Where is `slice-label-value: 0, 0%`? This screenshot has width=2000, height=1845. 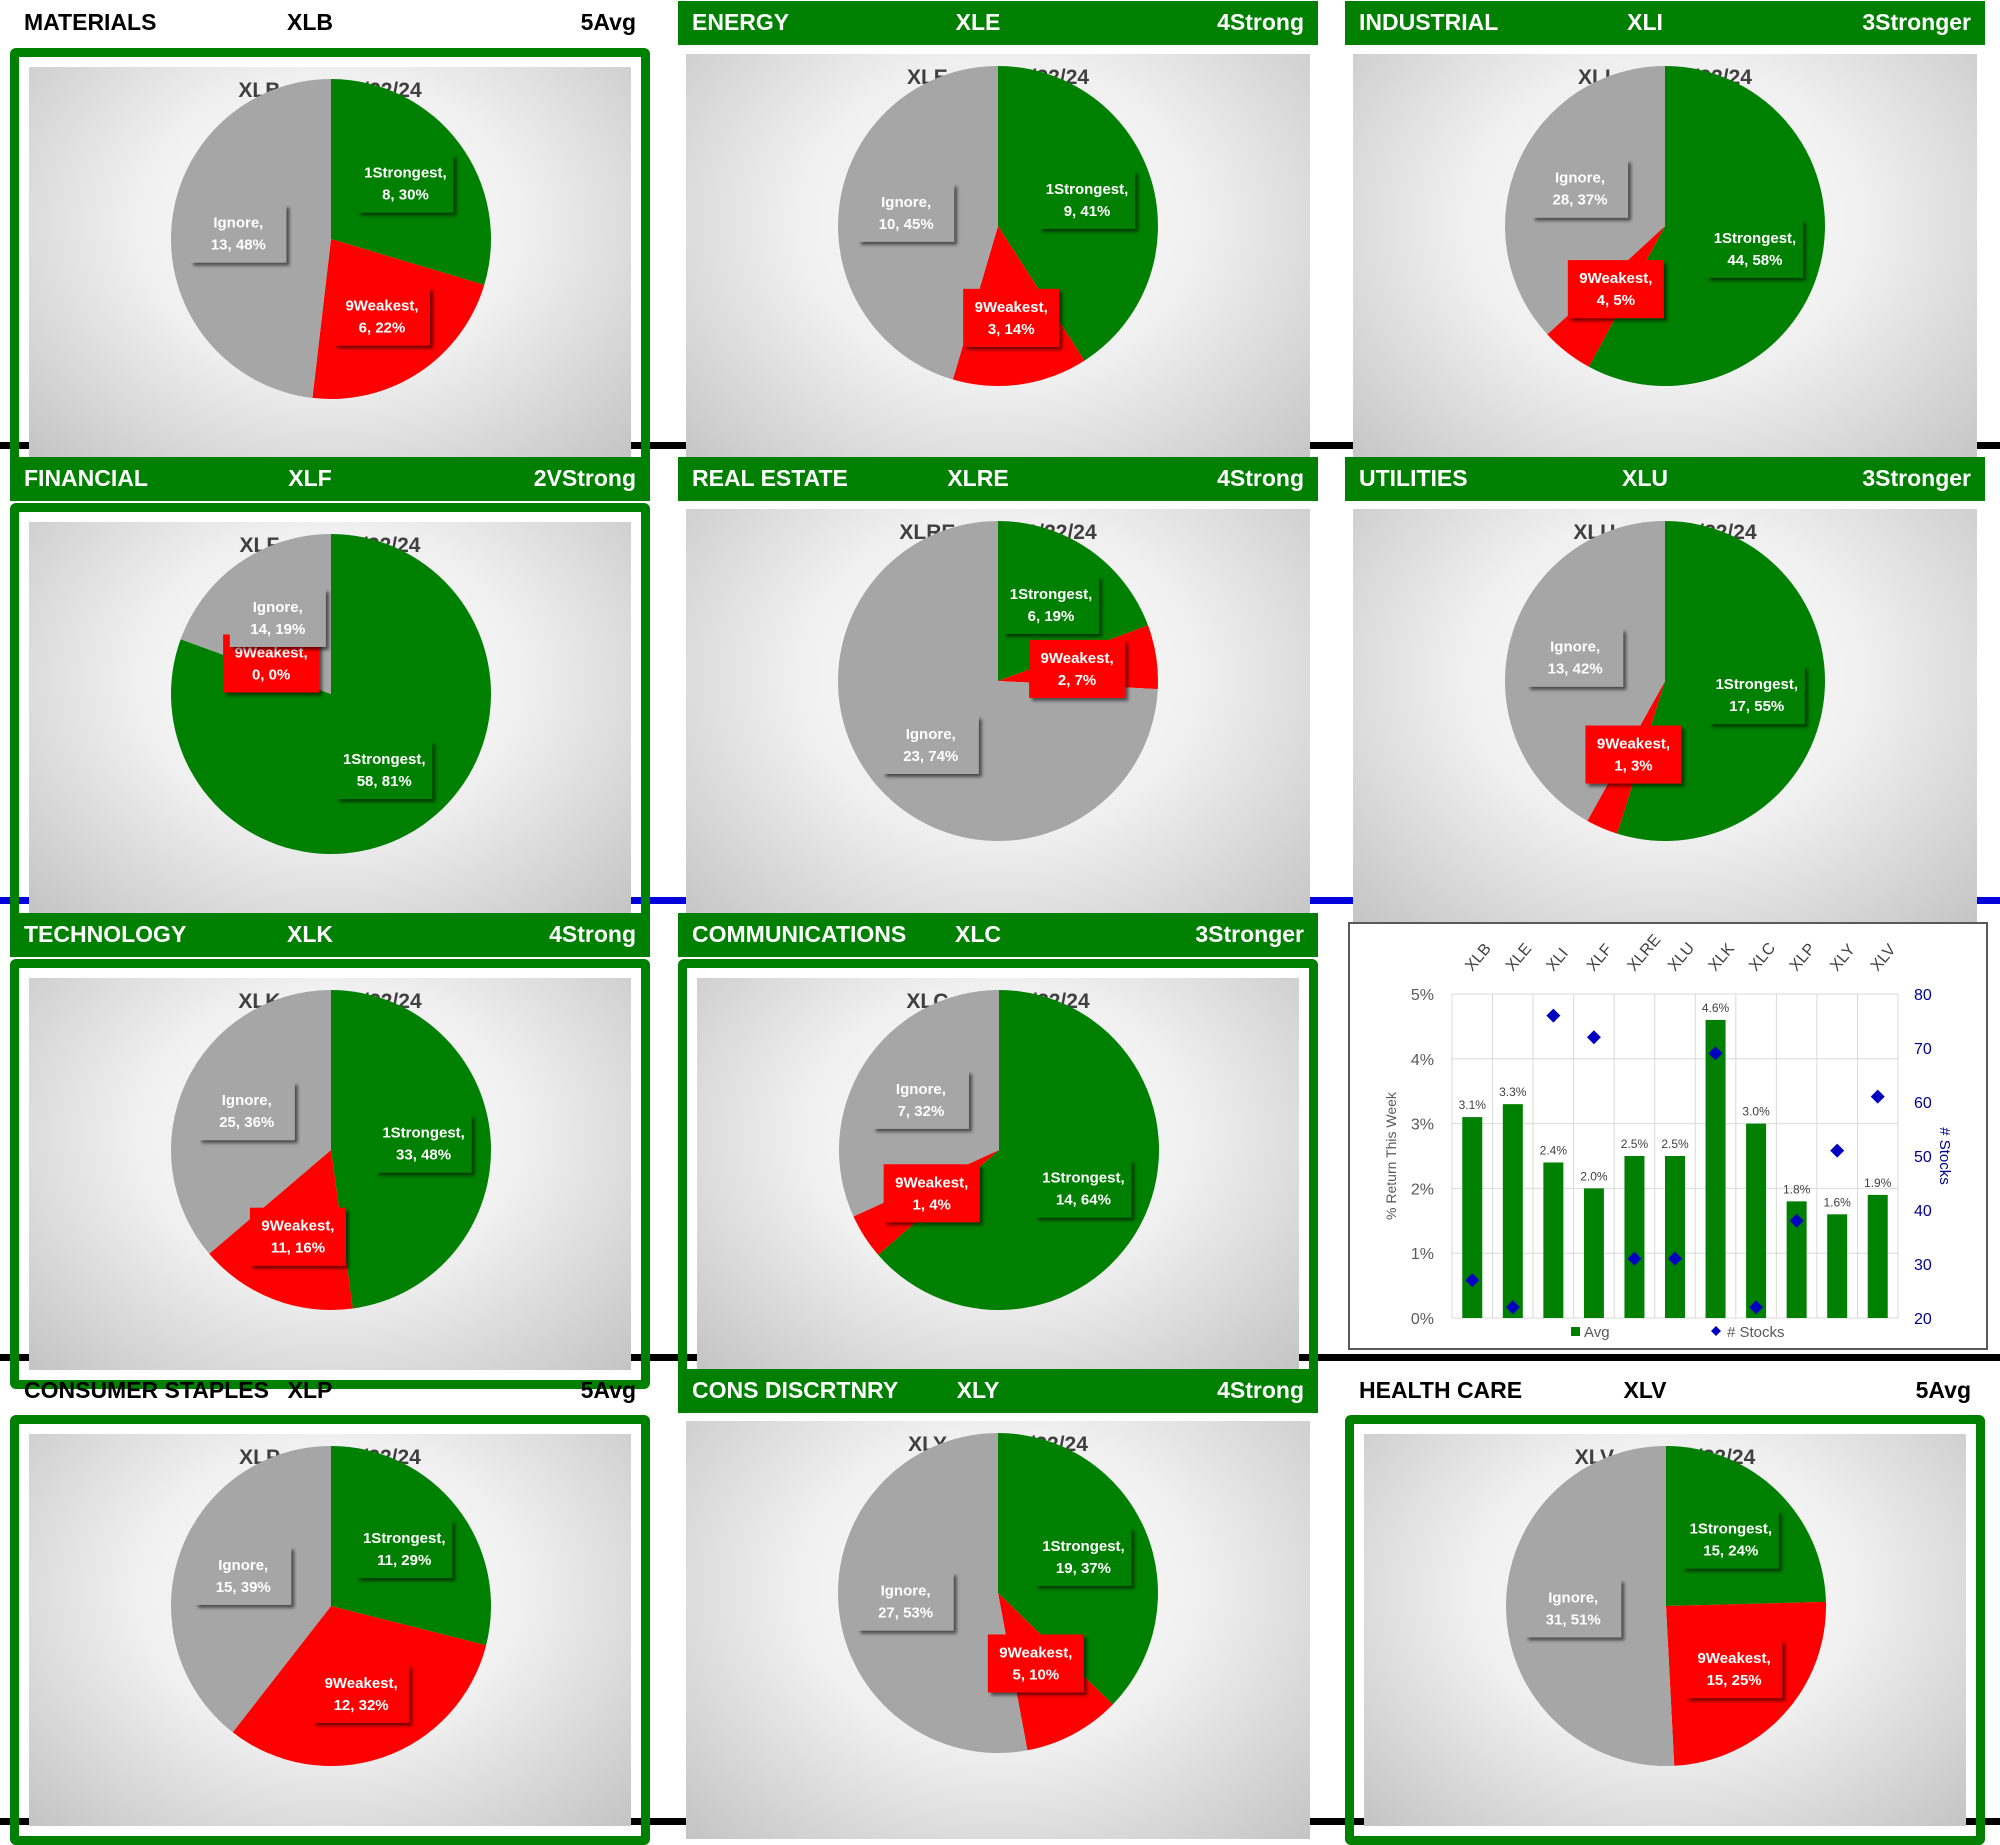 slice-label-value: 0, 0% is located at coordinates (271, 674).